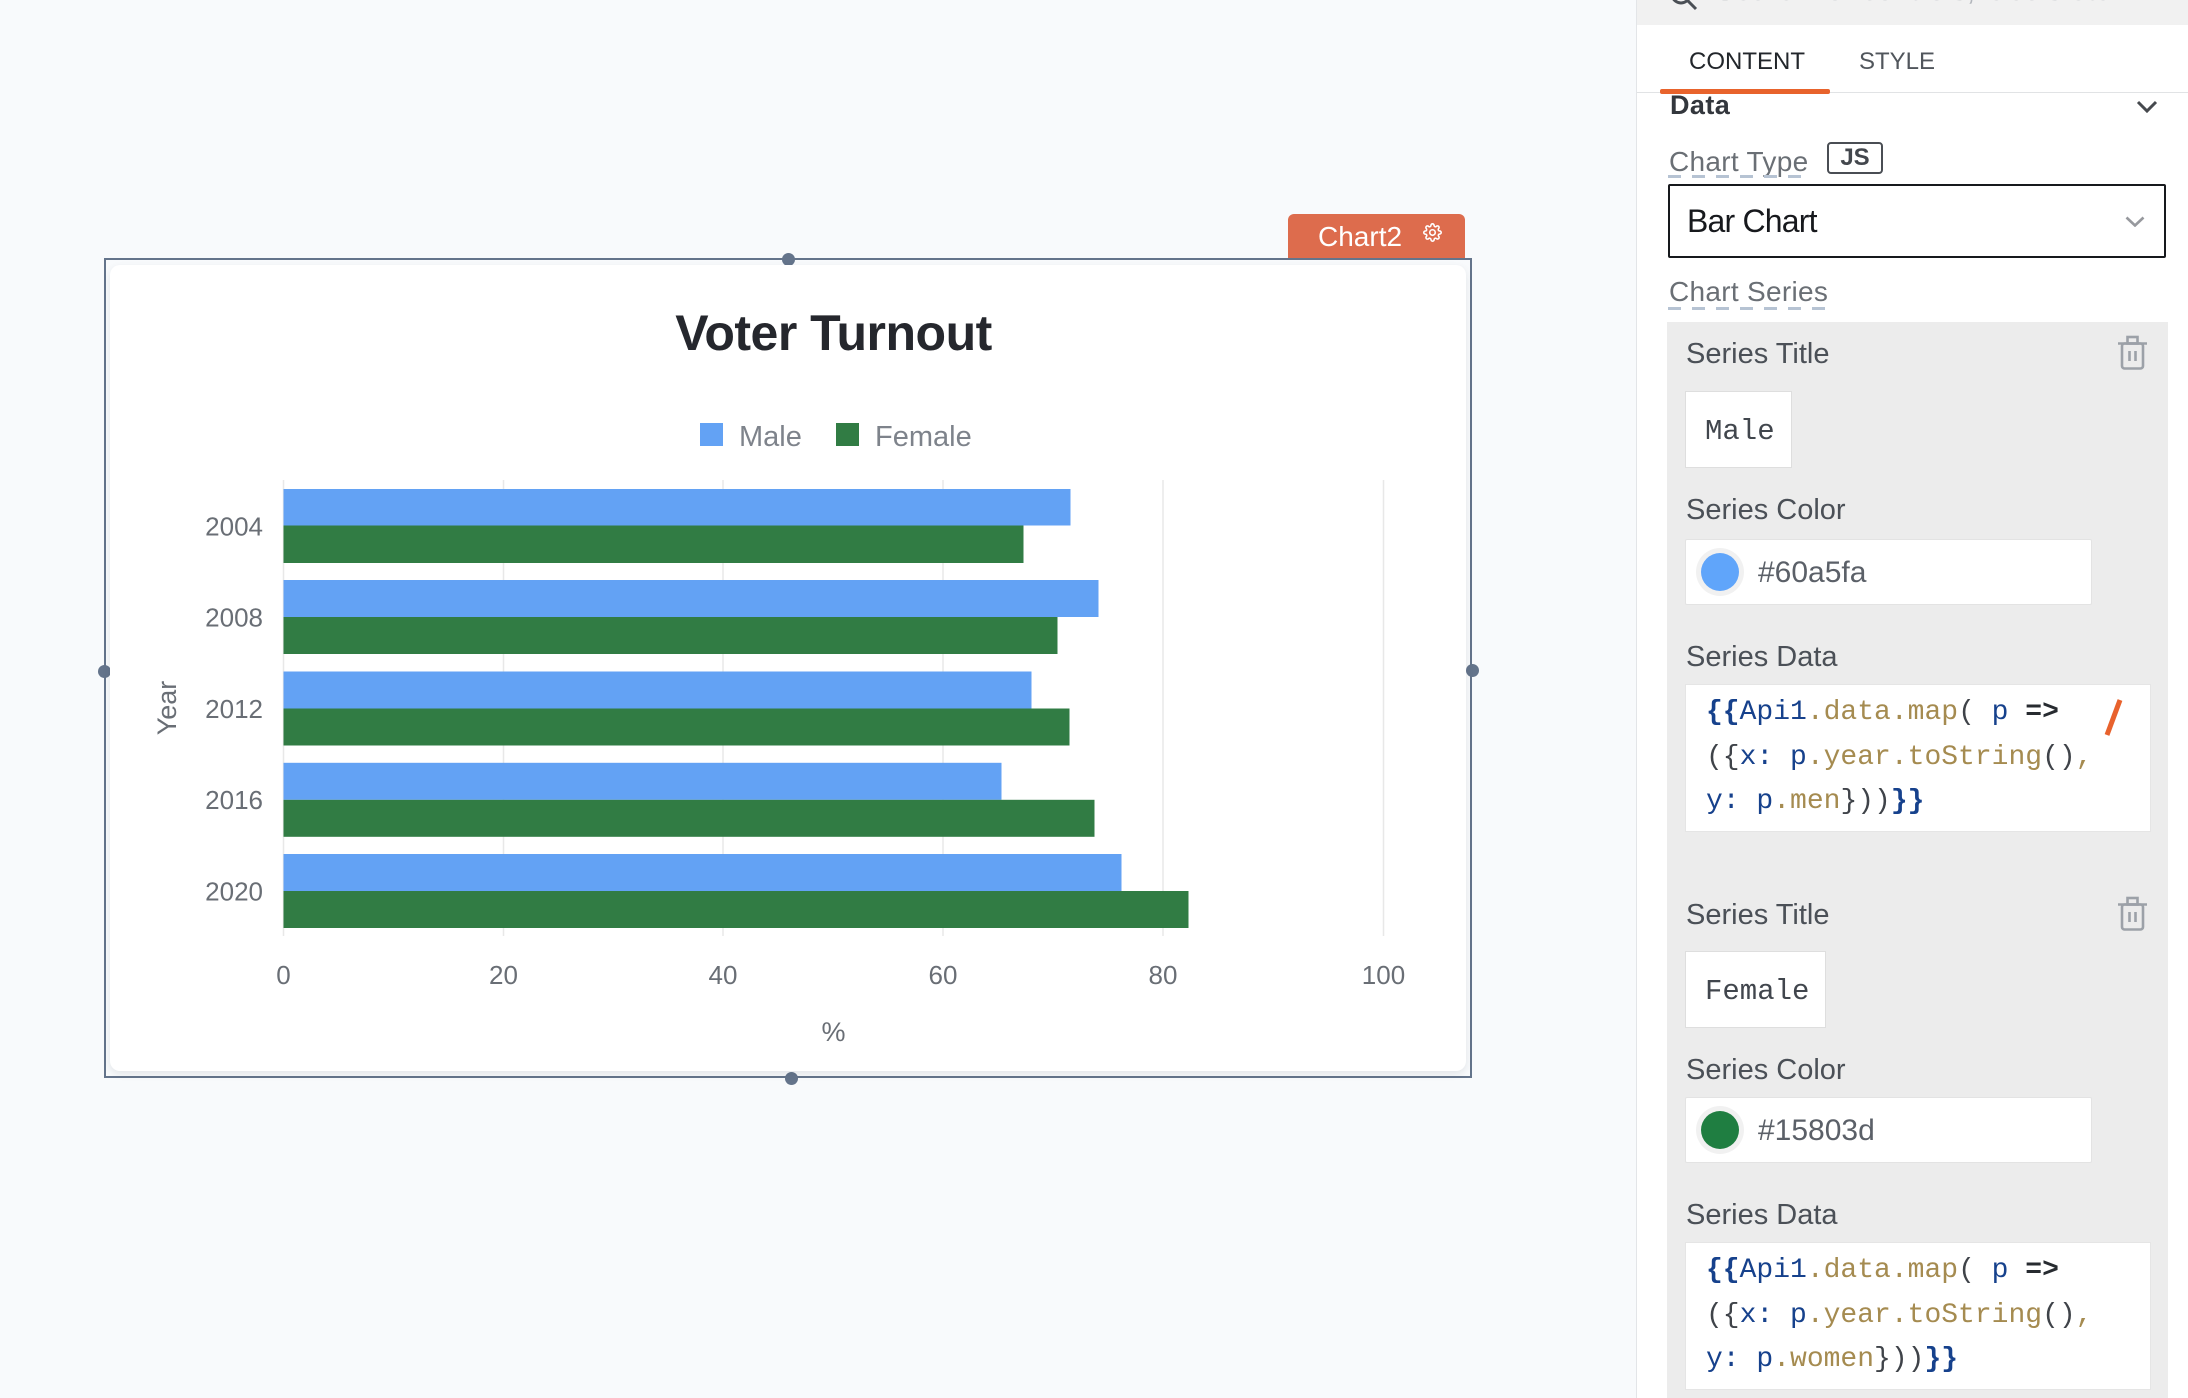  I want to click on svg-text: Male, so click(770, 437).